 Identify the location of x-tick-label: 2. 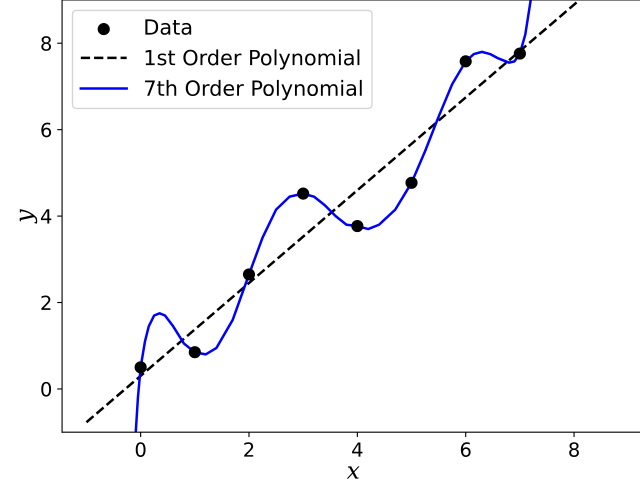
(249, 449).